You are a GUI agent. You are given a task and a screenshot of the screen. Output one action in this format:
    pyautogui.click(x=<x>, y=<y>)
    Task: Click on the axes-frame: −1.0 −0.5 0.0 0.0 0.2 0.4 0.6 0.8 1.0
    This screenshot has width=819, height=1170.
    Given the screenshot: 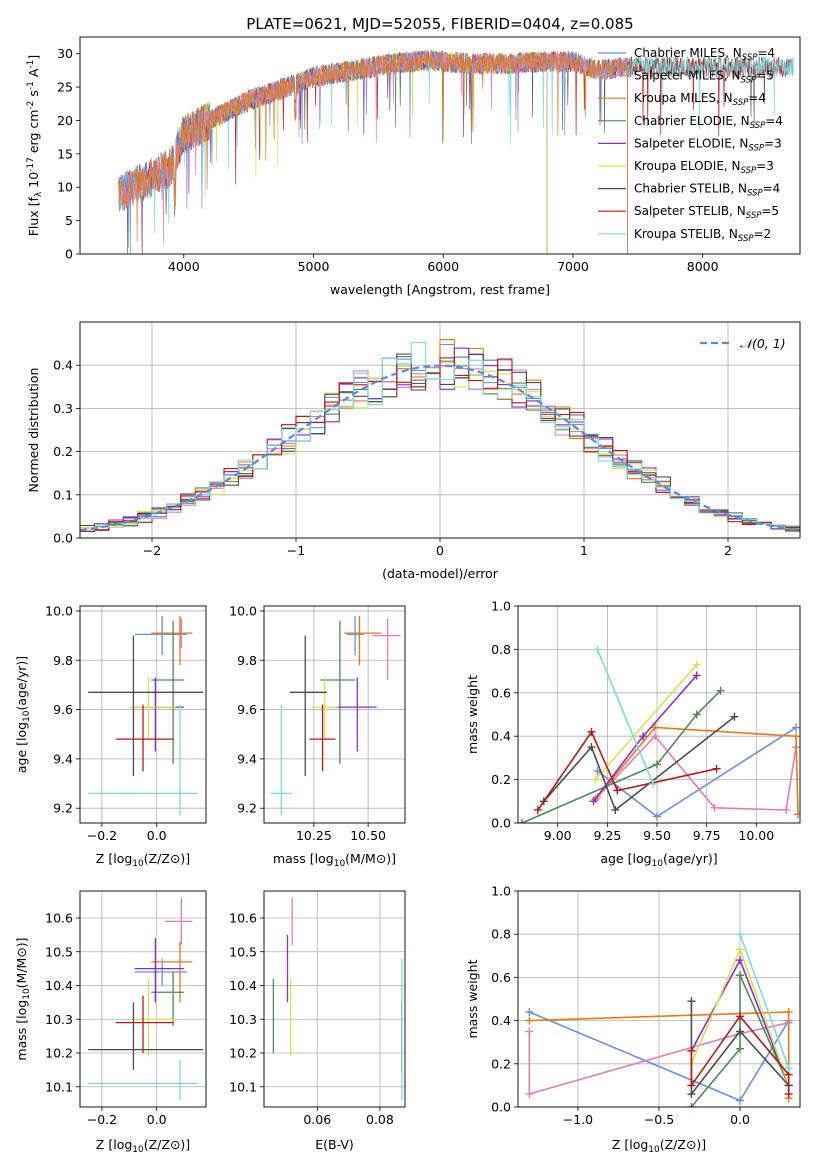 What is the action you would take?
    pyautogui.click(x=646, y=1005)
    